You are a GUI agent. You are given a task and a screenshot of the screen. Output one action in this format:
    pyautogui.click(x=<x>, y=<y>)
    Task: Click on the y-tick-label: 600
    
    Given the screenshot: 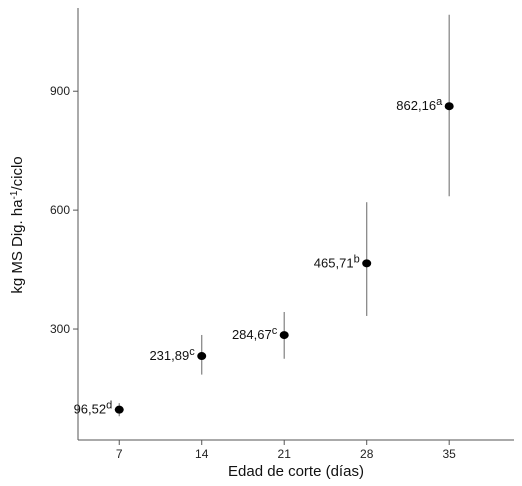 What is the action you would take?
    pyautogui.click(x=60, y=210)
    